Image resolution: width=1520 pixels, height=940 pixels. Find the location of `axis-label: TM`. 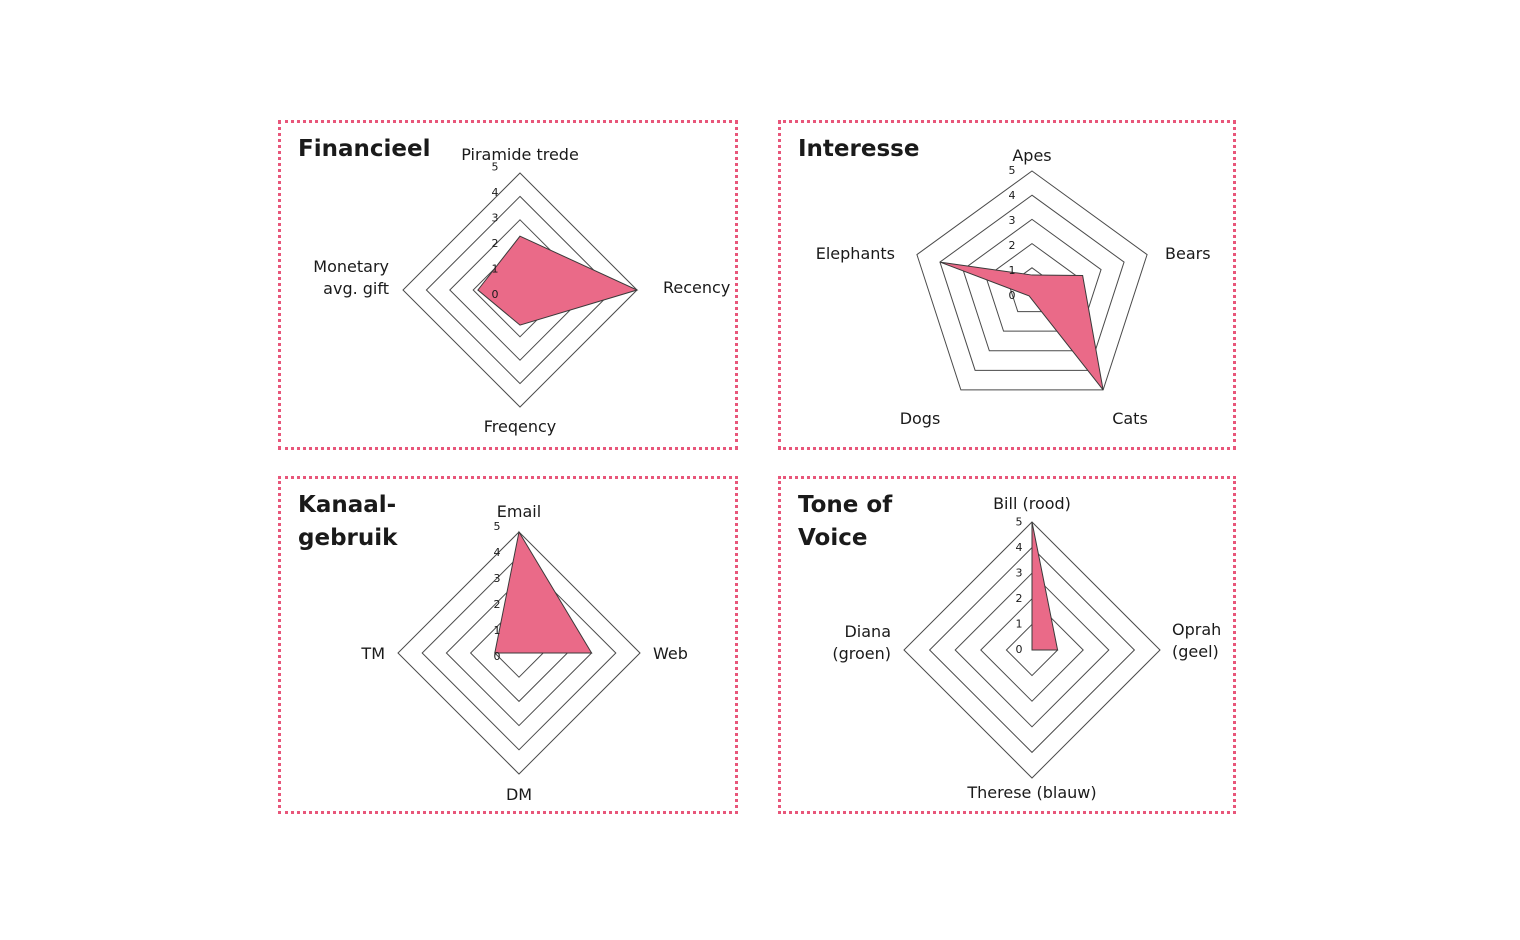

axis-label: TM is located at coordinates (372, 653).